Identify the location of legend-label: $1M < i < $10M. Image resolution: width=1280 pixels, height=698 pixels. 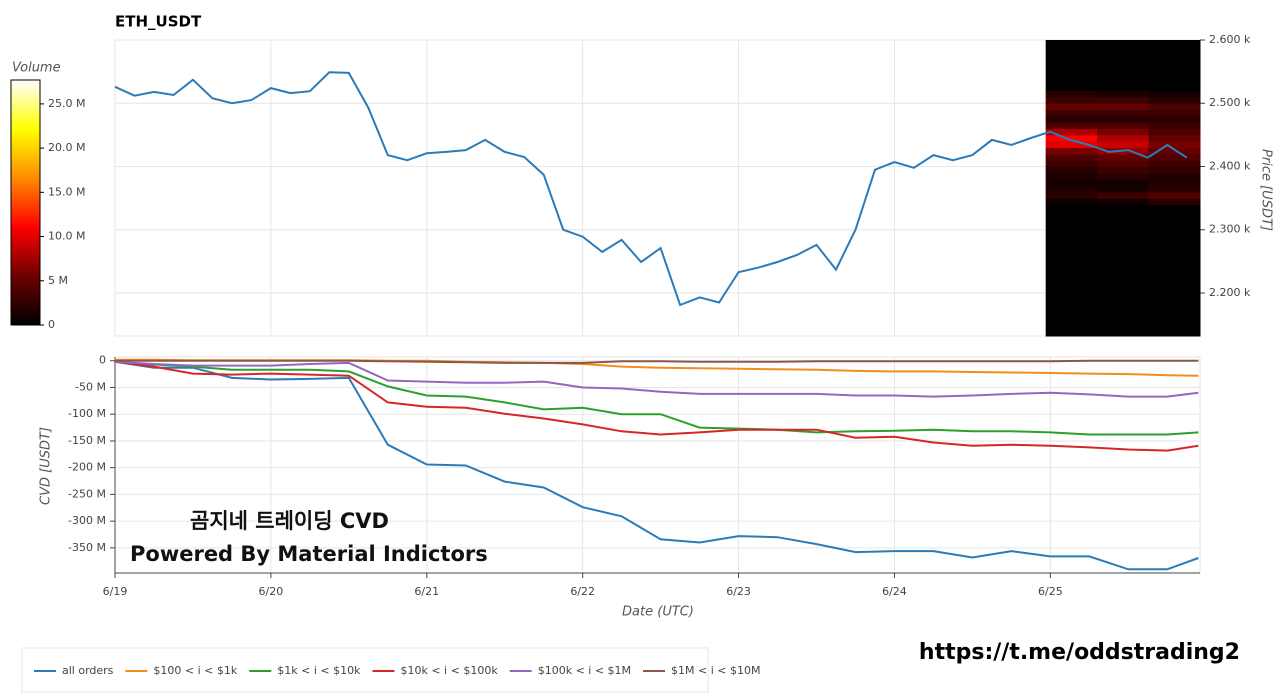
(715, 670).